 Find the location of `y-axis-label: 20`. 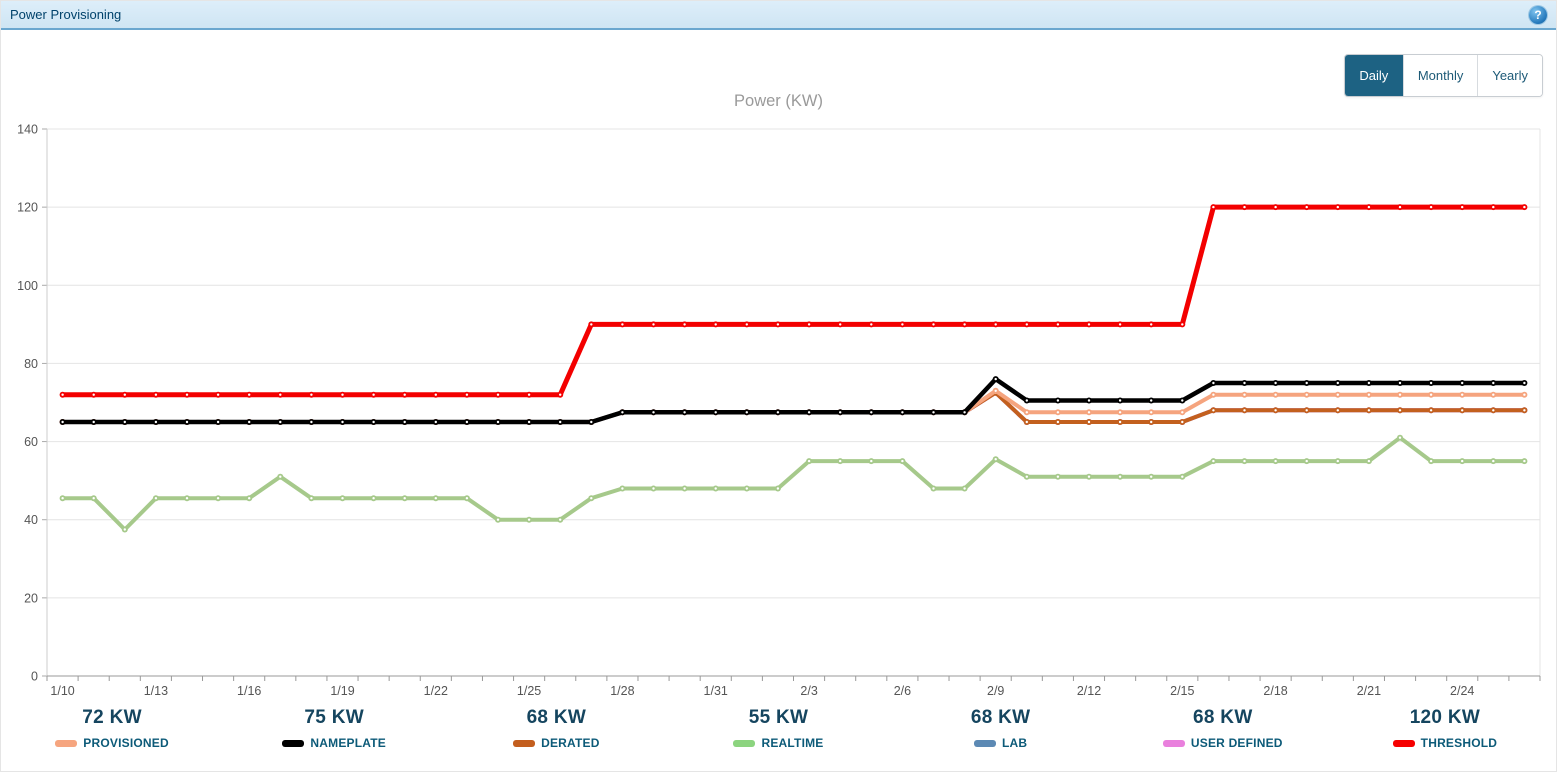

y-axis-label: 20 is located at coordinates (31, 598).